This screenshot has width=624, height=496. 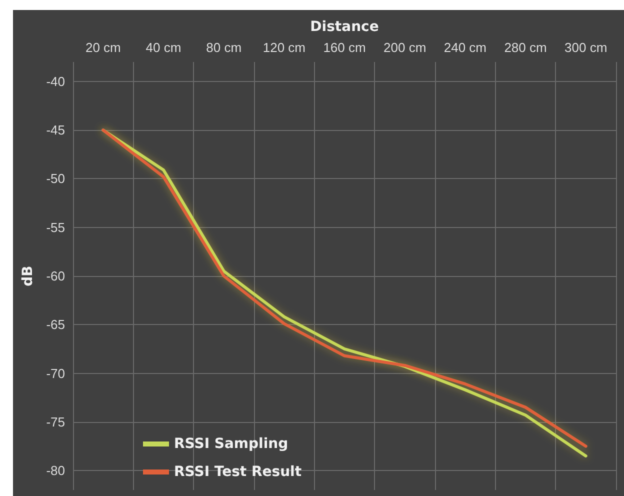 What do you see at coordinates (525, 47) in the screenshot?
I see `x-tick-label: 280 cm` at bounding box center [525, 47].